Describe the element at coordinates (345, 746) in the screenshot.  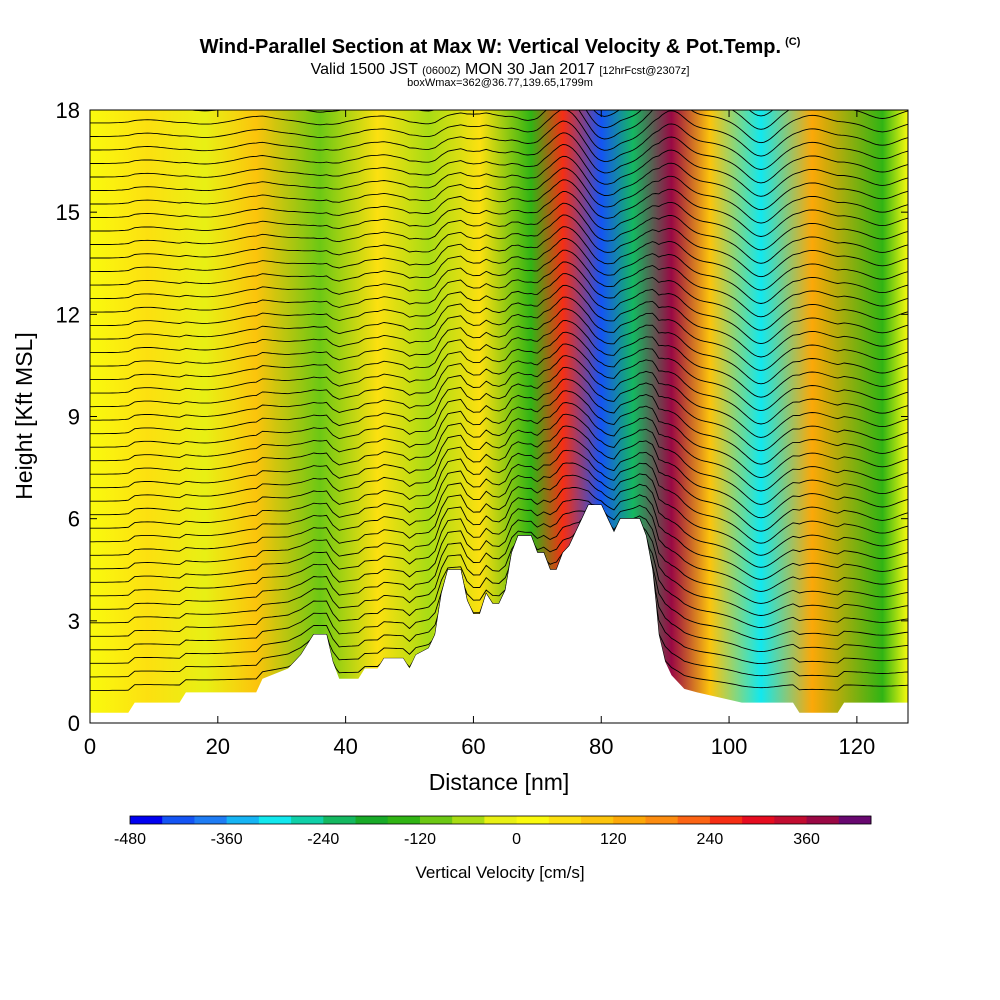
I see `x-tick-label: 40` at that location.